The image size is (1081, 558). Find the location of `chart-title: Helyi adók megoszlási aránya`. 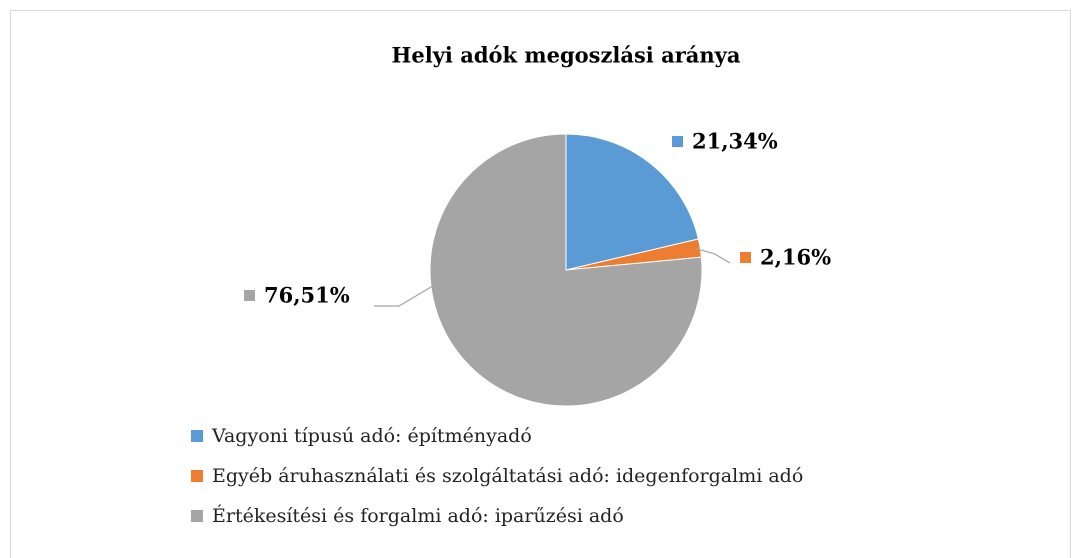

chart-title: Helyi adók megoszlási aránya is located at coordinates (566, 55).